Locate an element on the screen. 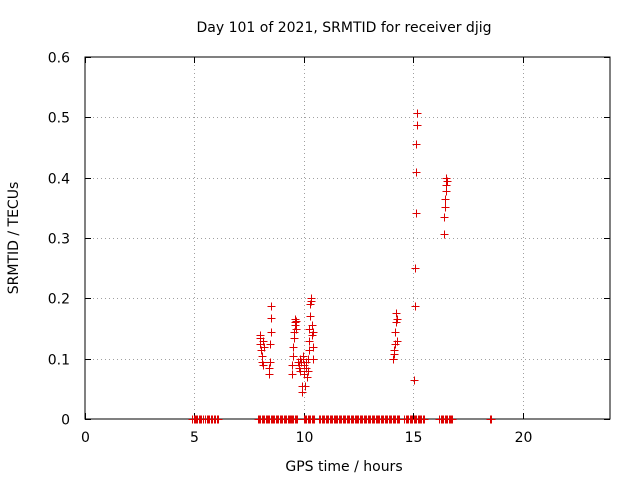 This screenshot has width=640, height=480. y-tick-label: 0.1 is located at coordinates (59, 361).